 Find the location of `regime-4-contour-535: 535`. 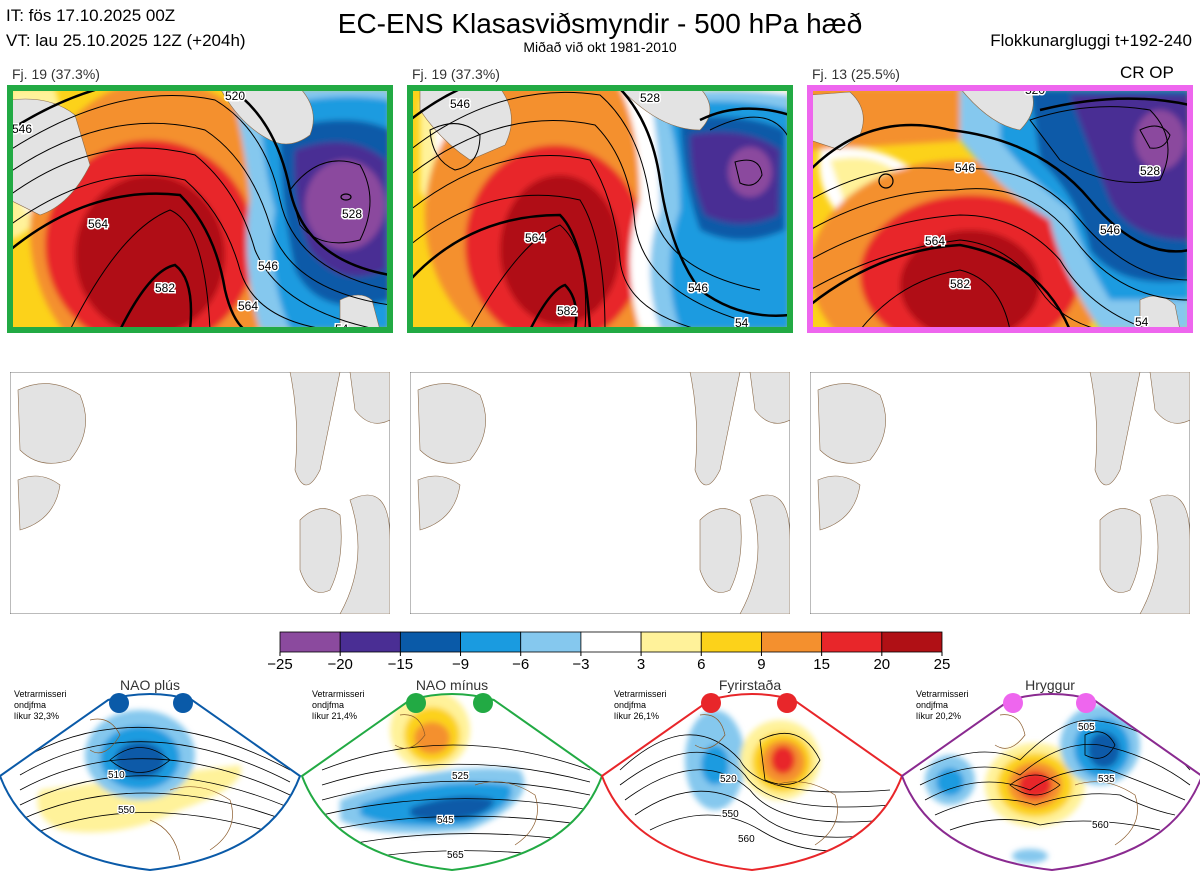

regime-4-contour-535: 535 is located at coordinates (1106, 779).